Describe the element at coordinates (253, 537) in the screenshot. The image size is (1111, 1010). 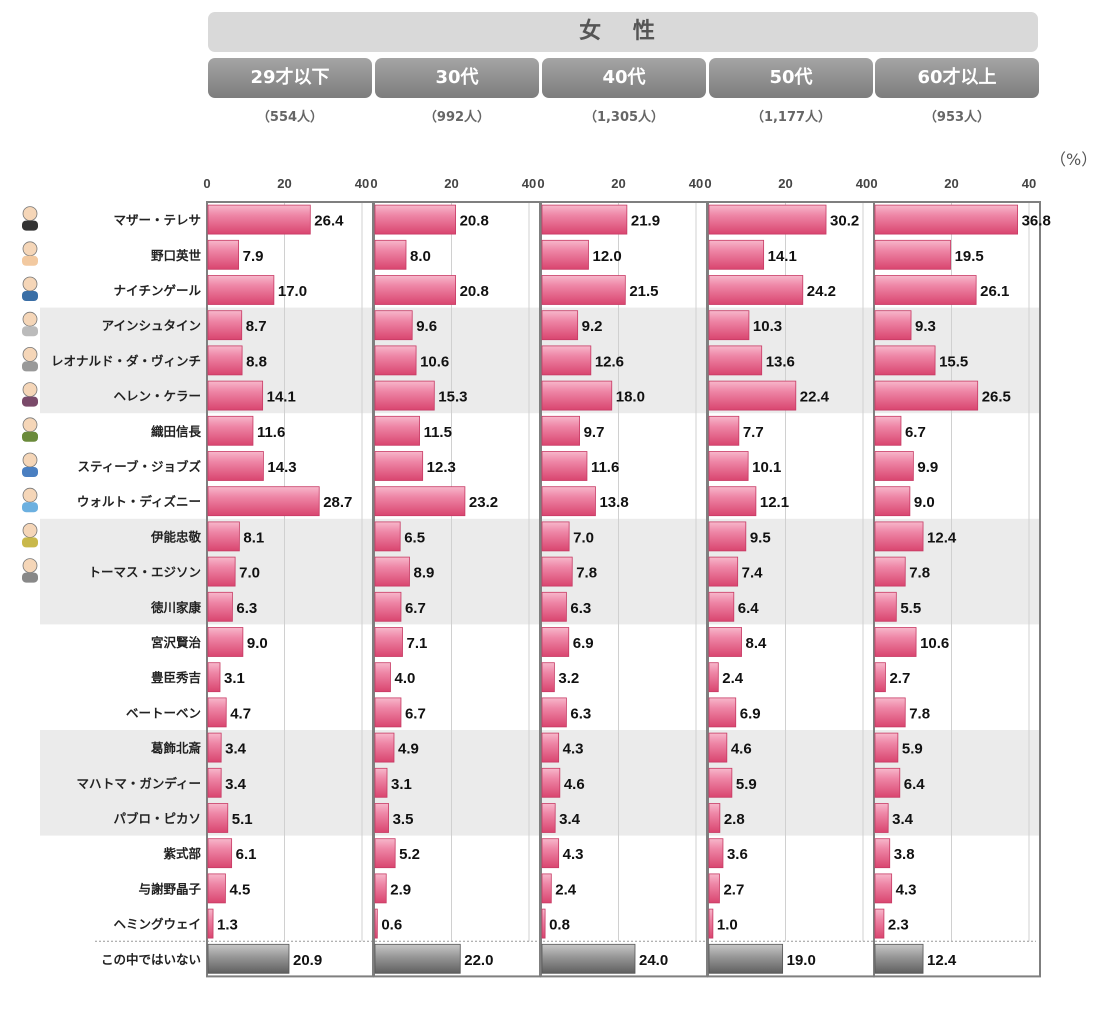
I see `value-label: 8.1` at that location.